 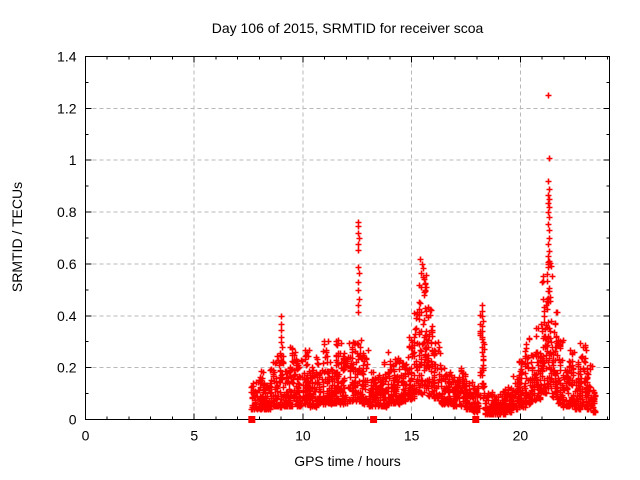 What do you see at coordinates (347, 461) in the screenshot?
I see `x-axis-title: GPS time / hours` at bounding box center [347, 461].